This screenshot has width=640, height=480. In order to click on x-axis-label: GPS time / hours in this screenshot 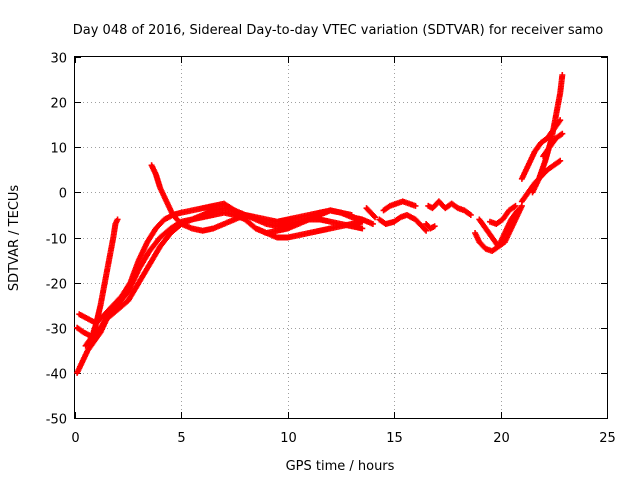, I will do `click(340, 466)`.